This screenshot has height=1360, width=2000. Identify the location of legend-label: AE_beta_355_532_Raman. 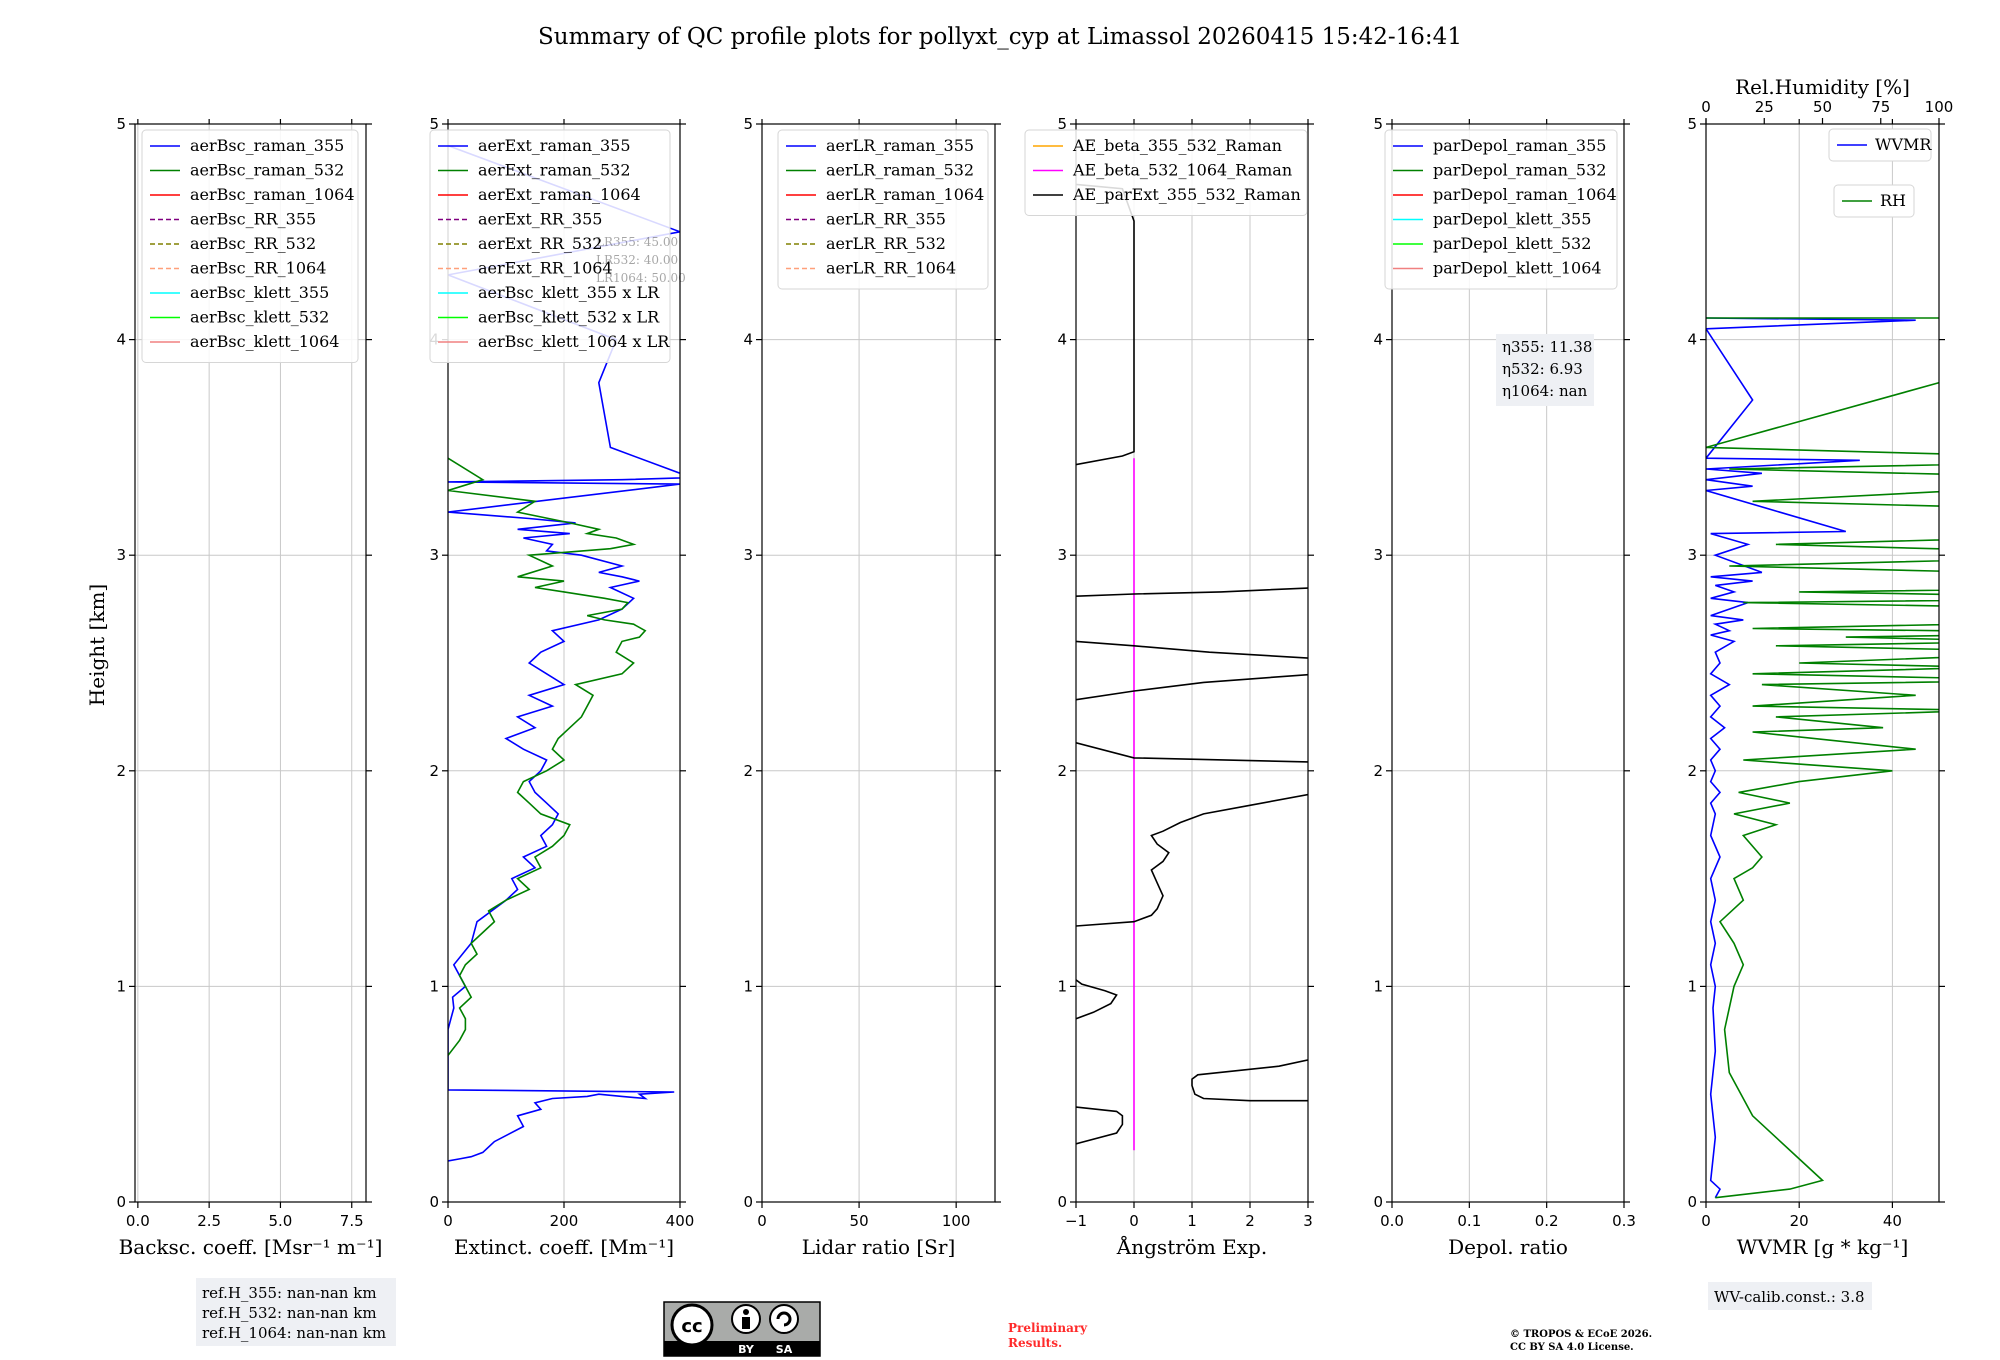
(1177, 145).